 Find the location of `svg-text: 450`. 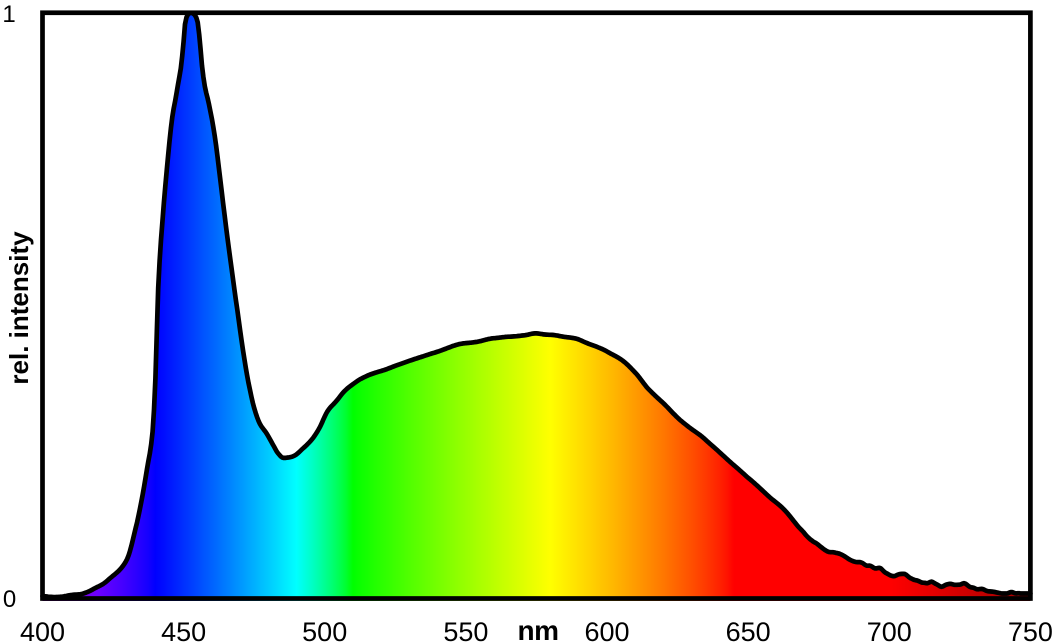

svg-text: 450 is located at coordinates (183, 630).